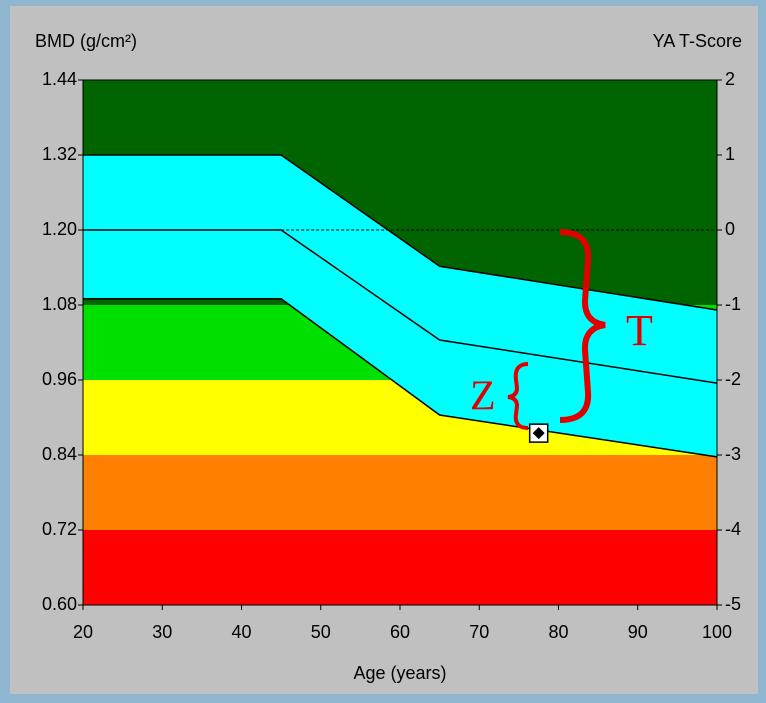 This screenshot has height=703, width=766. Describe the element at coordinates (733, 379) in the screenshot. I see `y2-tick-label: -2` at that location.